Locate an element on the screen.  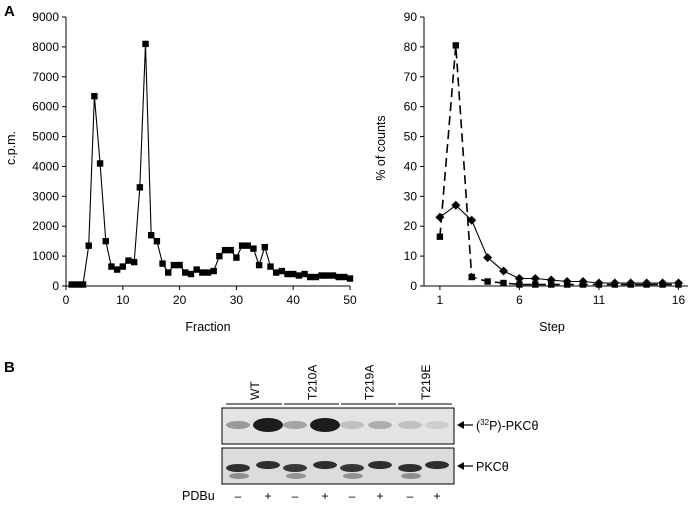
lane-group-label: T219A is located at coordinates (370, 382).